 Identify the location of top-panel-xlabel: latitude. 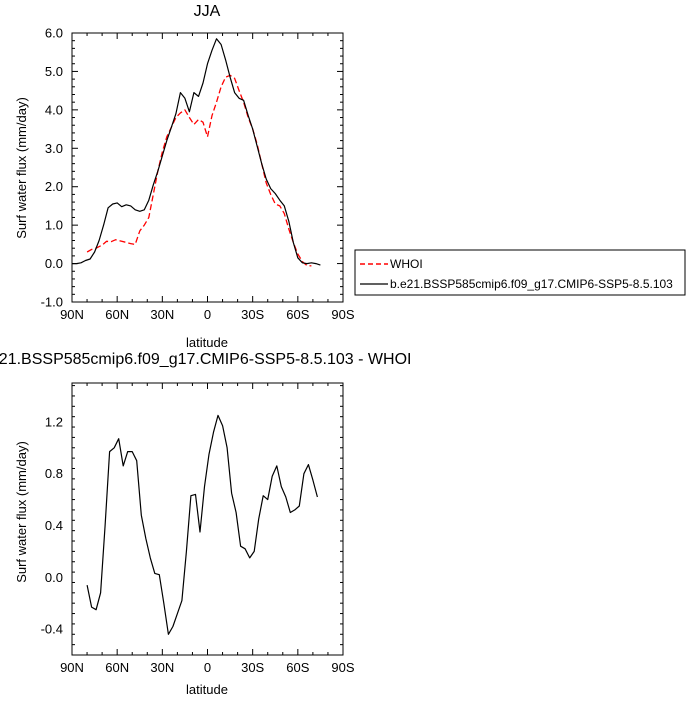
(207, 342).